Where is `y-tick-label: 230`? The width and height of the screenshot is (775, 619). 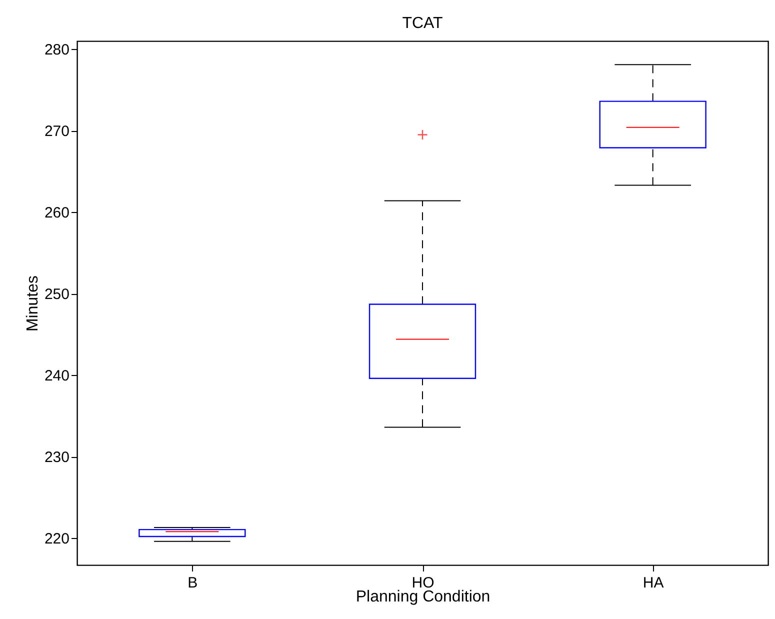 y-tick-label: 230 is located at coordinates (57, 457).